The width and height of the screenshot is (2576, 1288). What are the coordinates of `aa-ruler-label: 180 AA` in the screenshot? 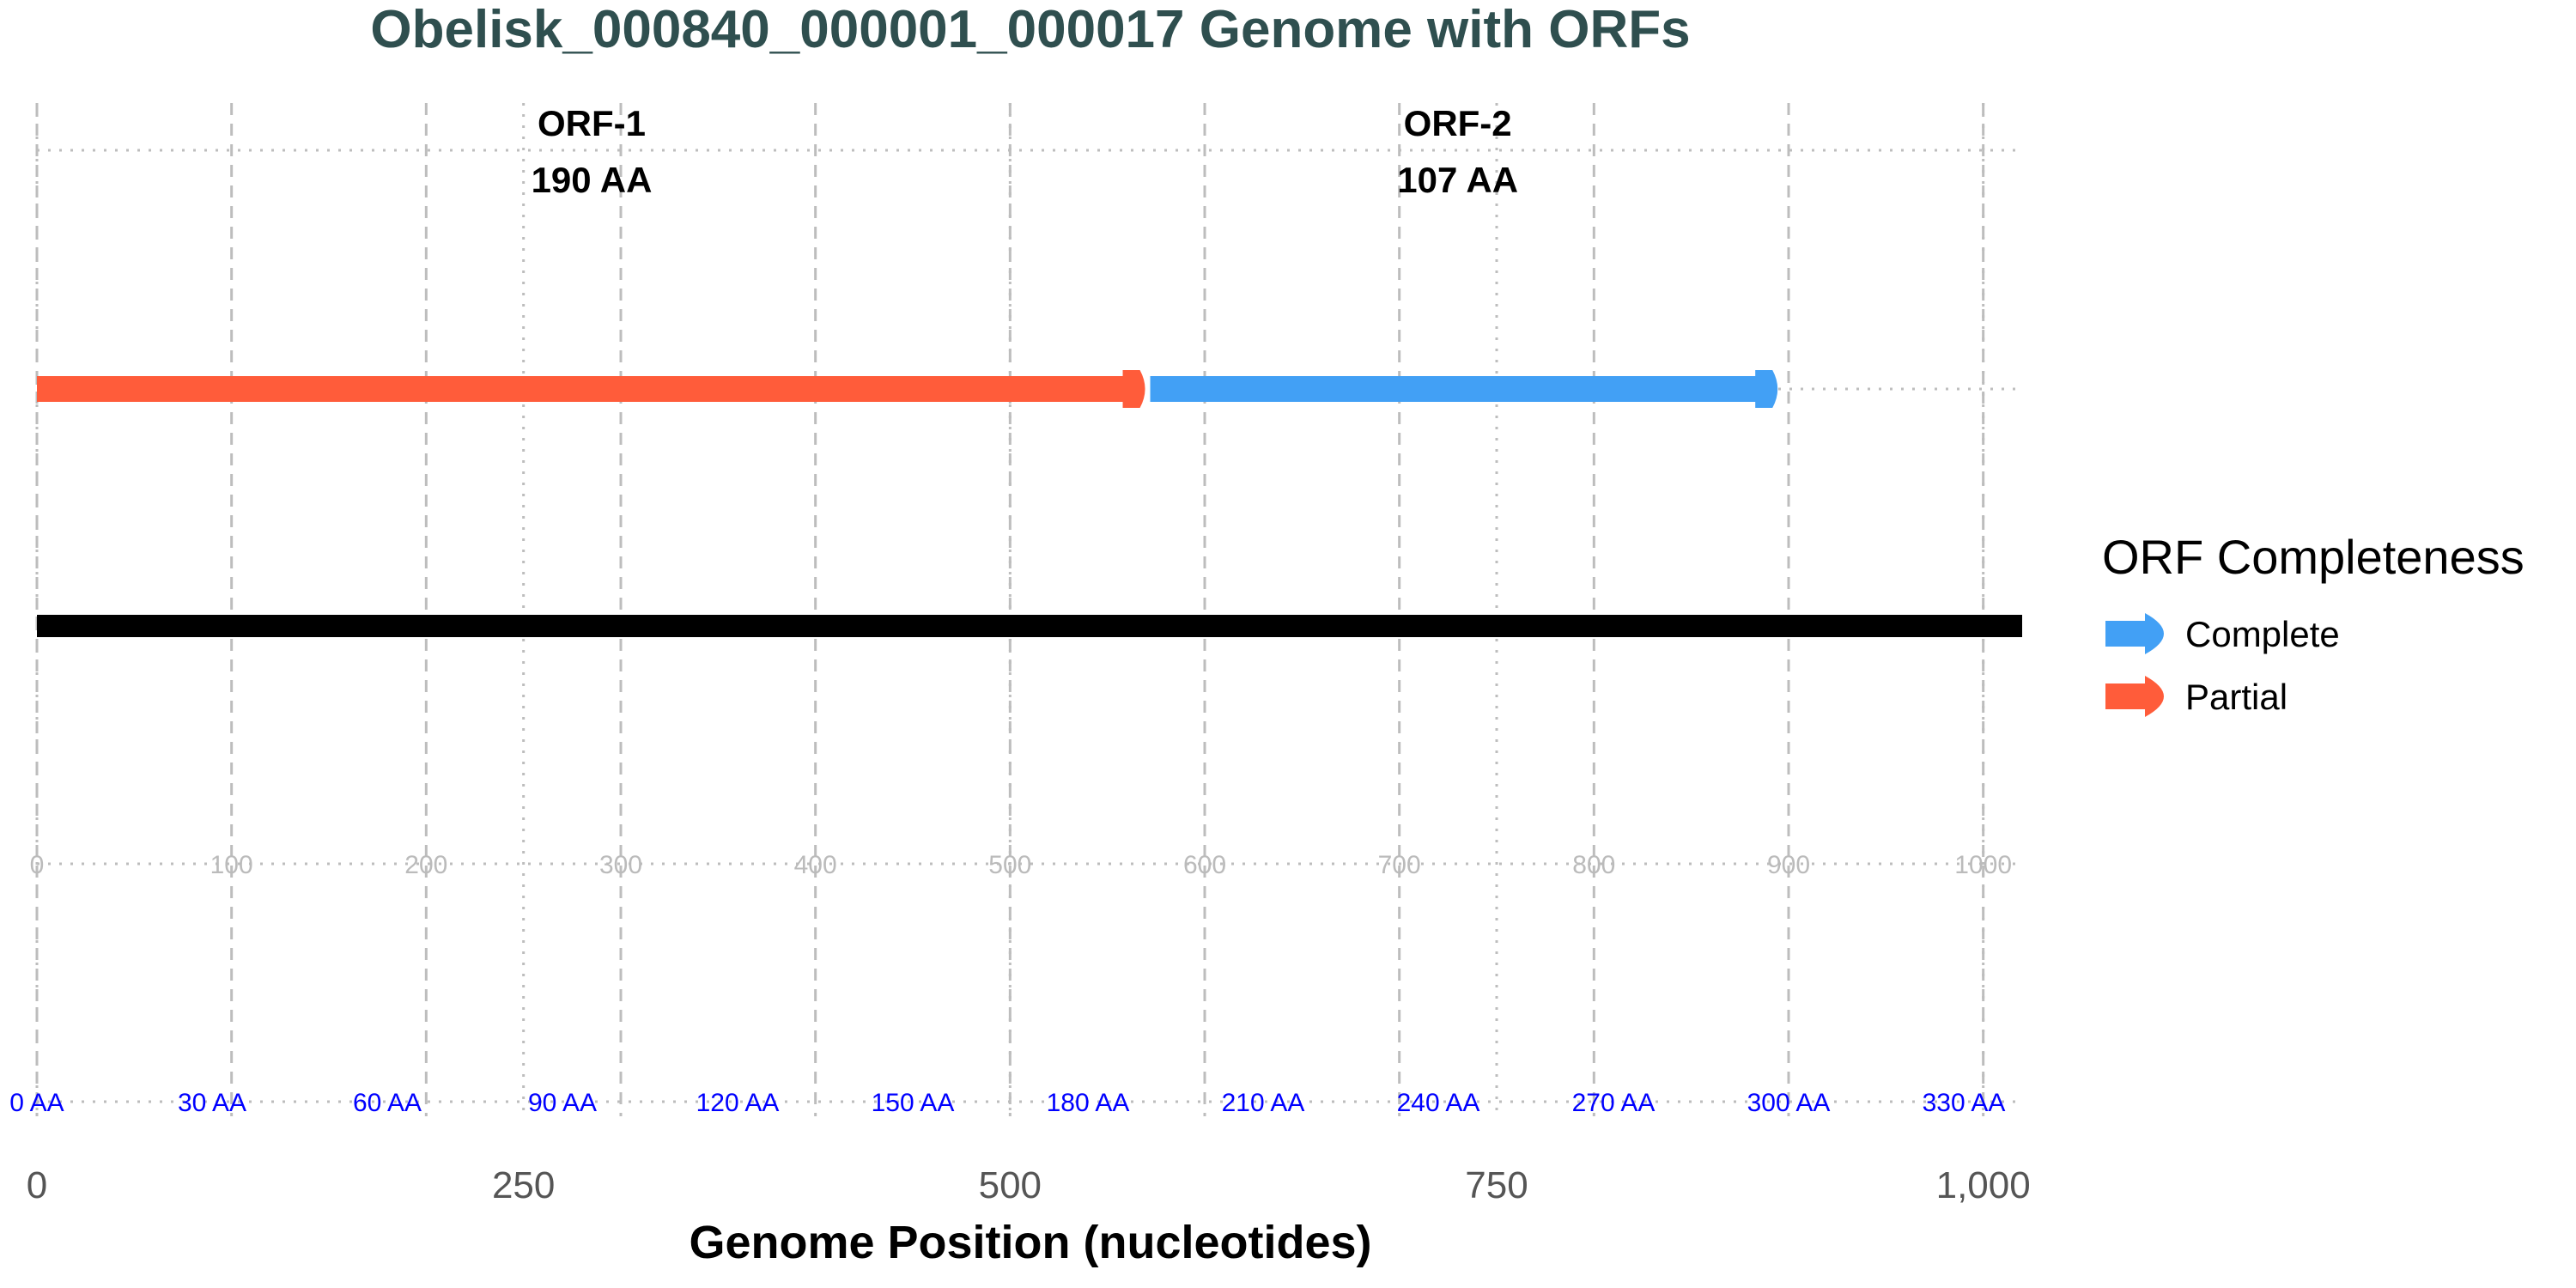 It's located at (1089, 1103).